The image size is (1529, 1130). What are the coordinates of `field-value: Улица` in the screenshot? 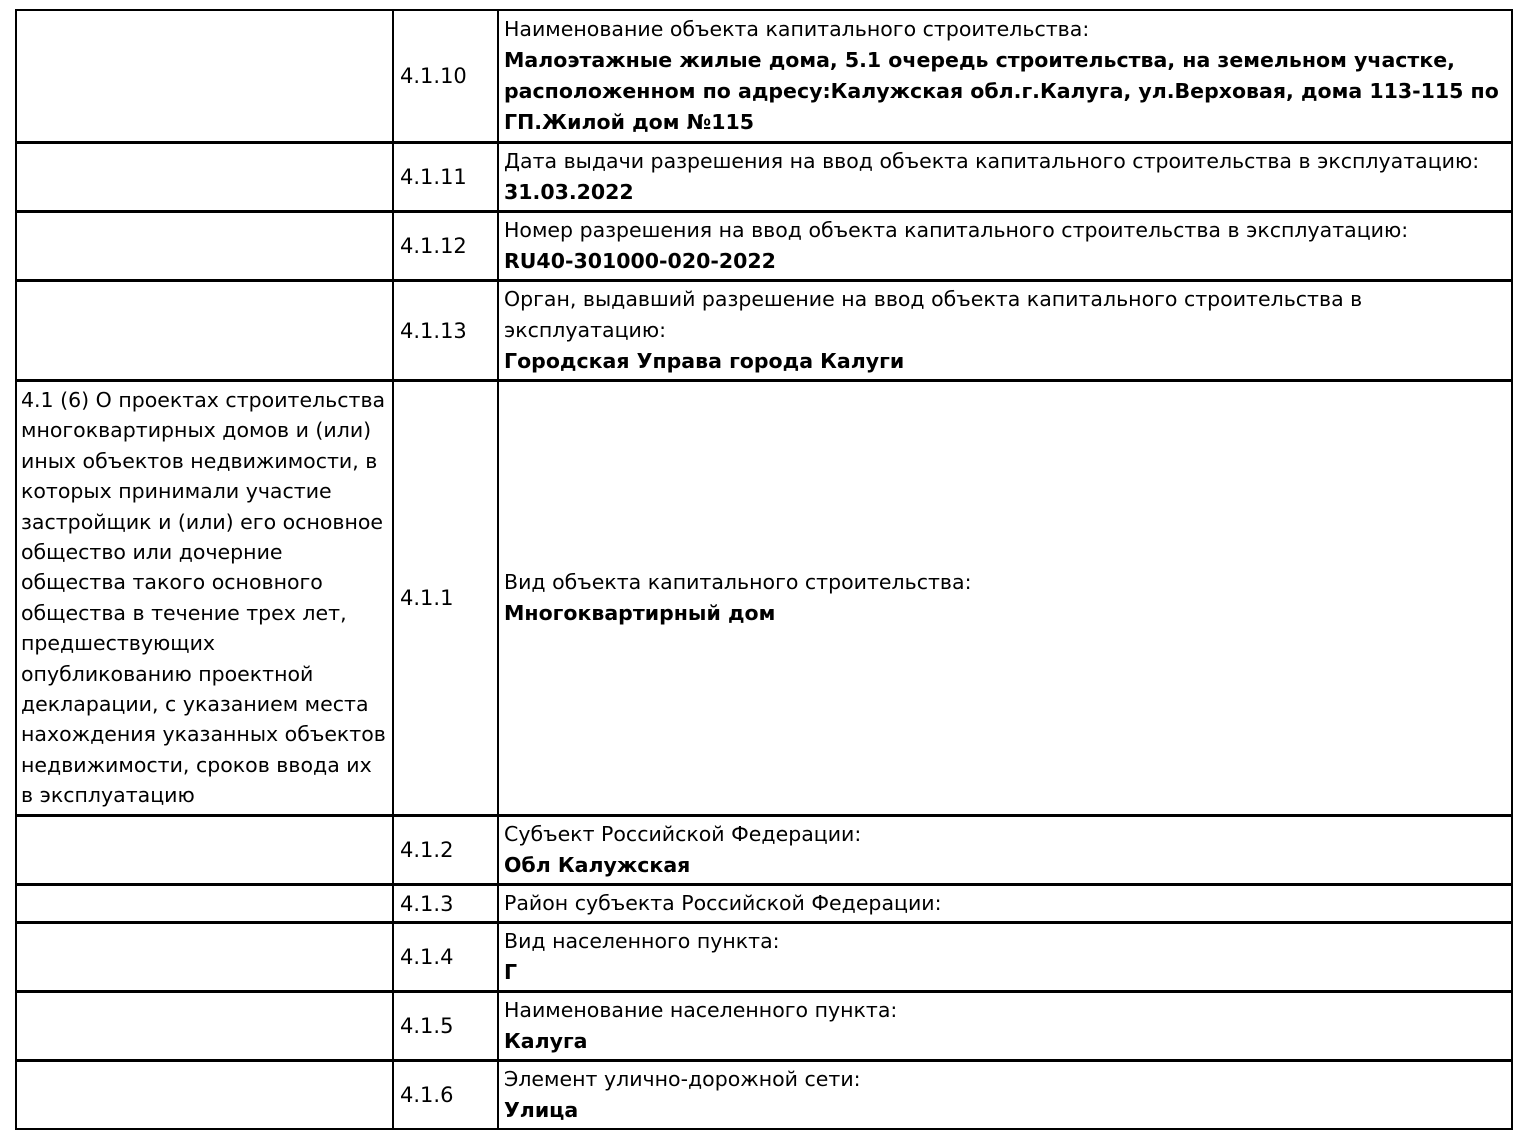 It's located at (541, 1110).